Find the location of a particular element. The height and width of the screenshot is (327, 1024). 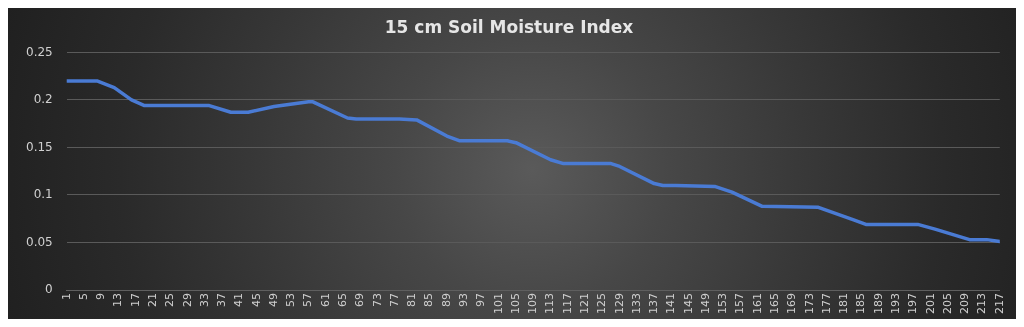

y-tick-label: 0 is located at coordinates (49, 289).